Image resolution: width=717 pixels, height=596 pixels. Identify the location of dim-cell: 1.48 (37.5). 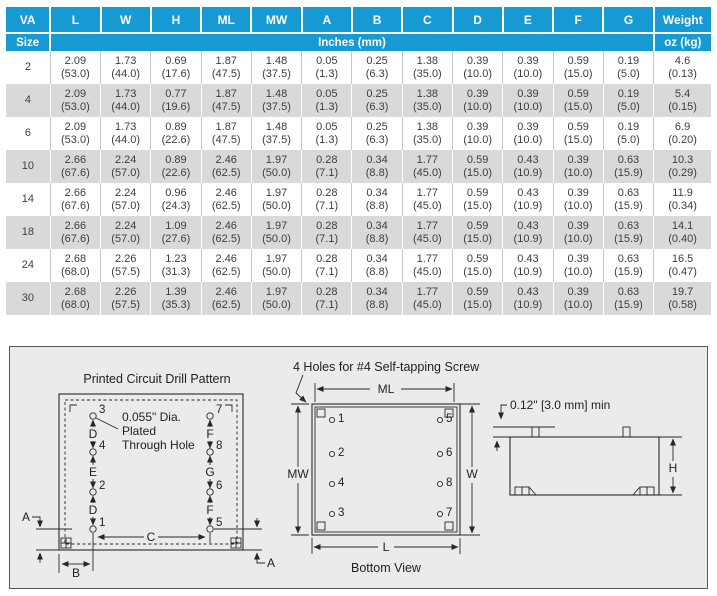
(277, 67).